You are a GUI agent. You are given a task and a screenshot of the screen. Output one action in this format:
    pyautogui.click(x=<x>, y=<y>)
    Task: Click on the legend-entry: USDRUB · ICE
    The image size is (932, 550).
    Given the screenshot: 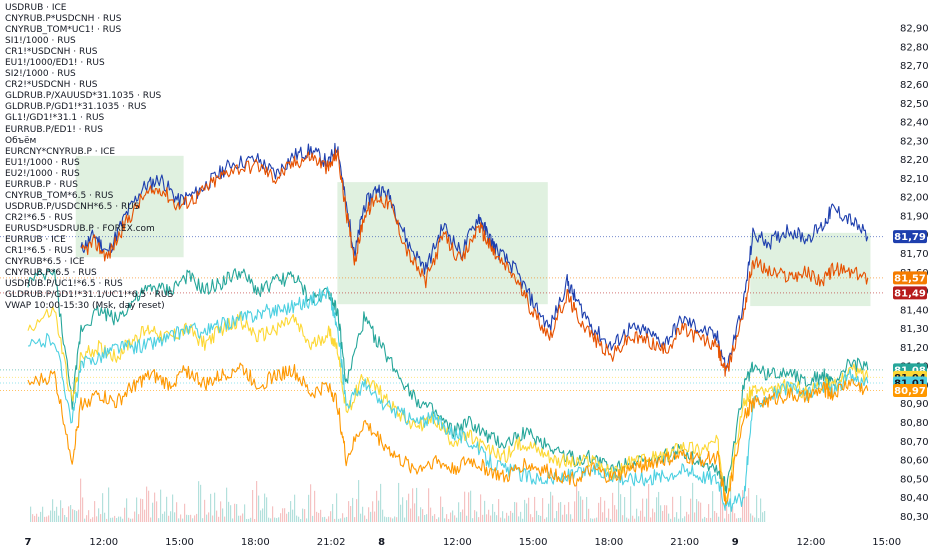 What is the action you would take?
    pyautogui.click(x=36, y=8)
    